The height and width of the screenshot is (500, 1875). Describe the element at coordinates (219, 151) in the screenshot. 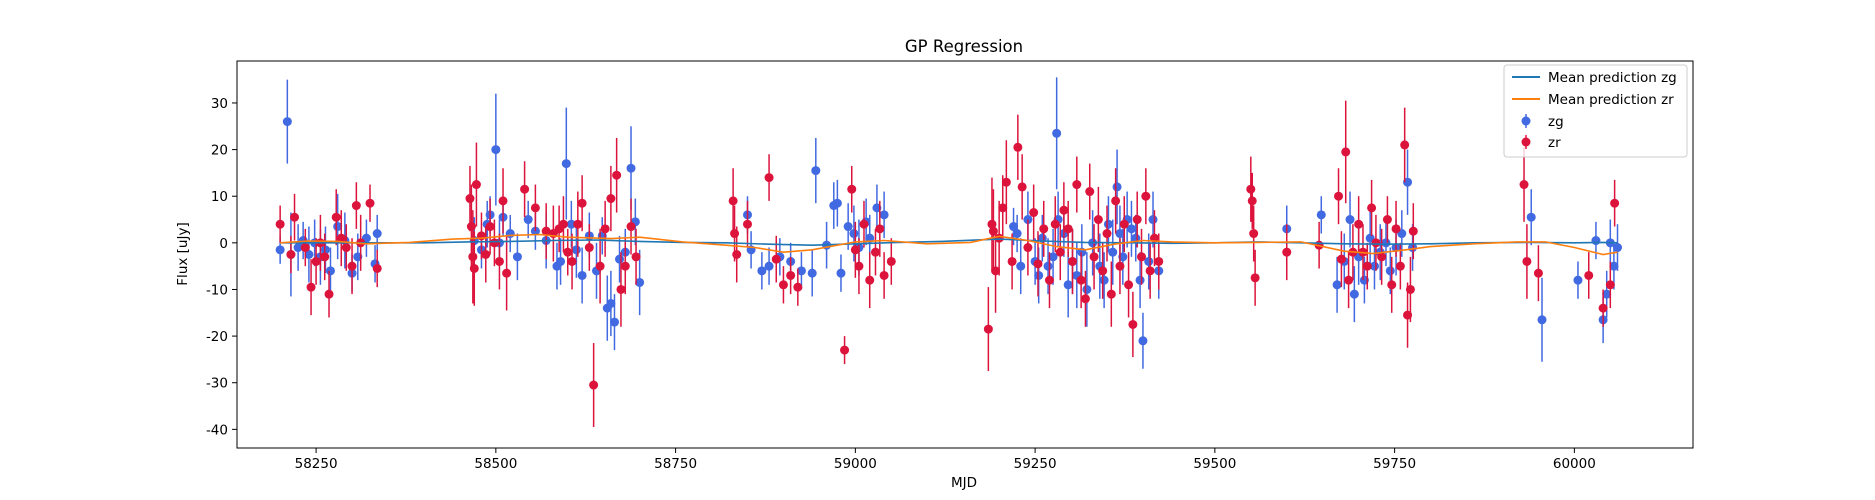

I see `y-tick-label: 20` at that location.